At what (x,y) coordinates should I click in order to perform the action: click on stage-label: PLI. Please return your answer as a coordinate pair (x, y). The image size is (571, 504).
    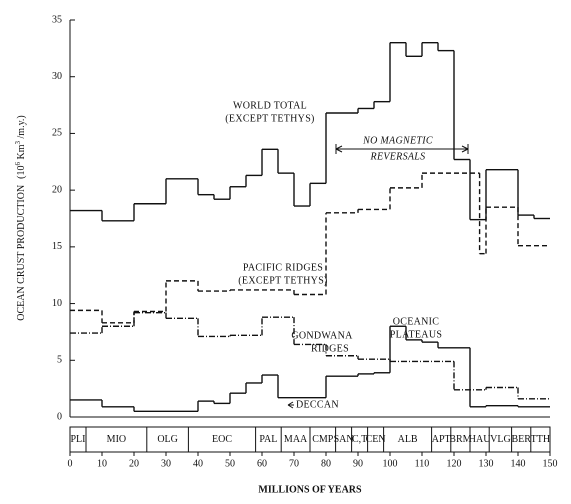
    Looking at the image, I should click on (78, 439).